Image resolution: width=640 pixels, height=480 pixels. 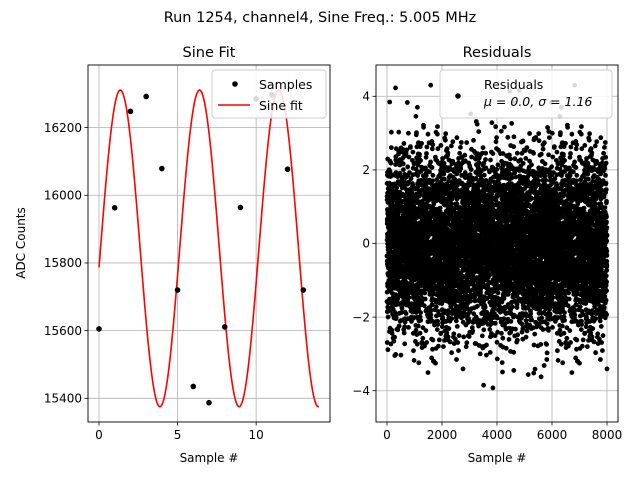 What do you see at coordinates (366, 244) in the screenshot?
I see `residuals-y-tick-label: 0` at bounding box center [366, 244].